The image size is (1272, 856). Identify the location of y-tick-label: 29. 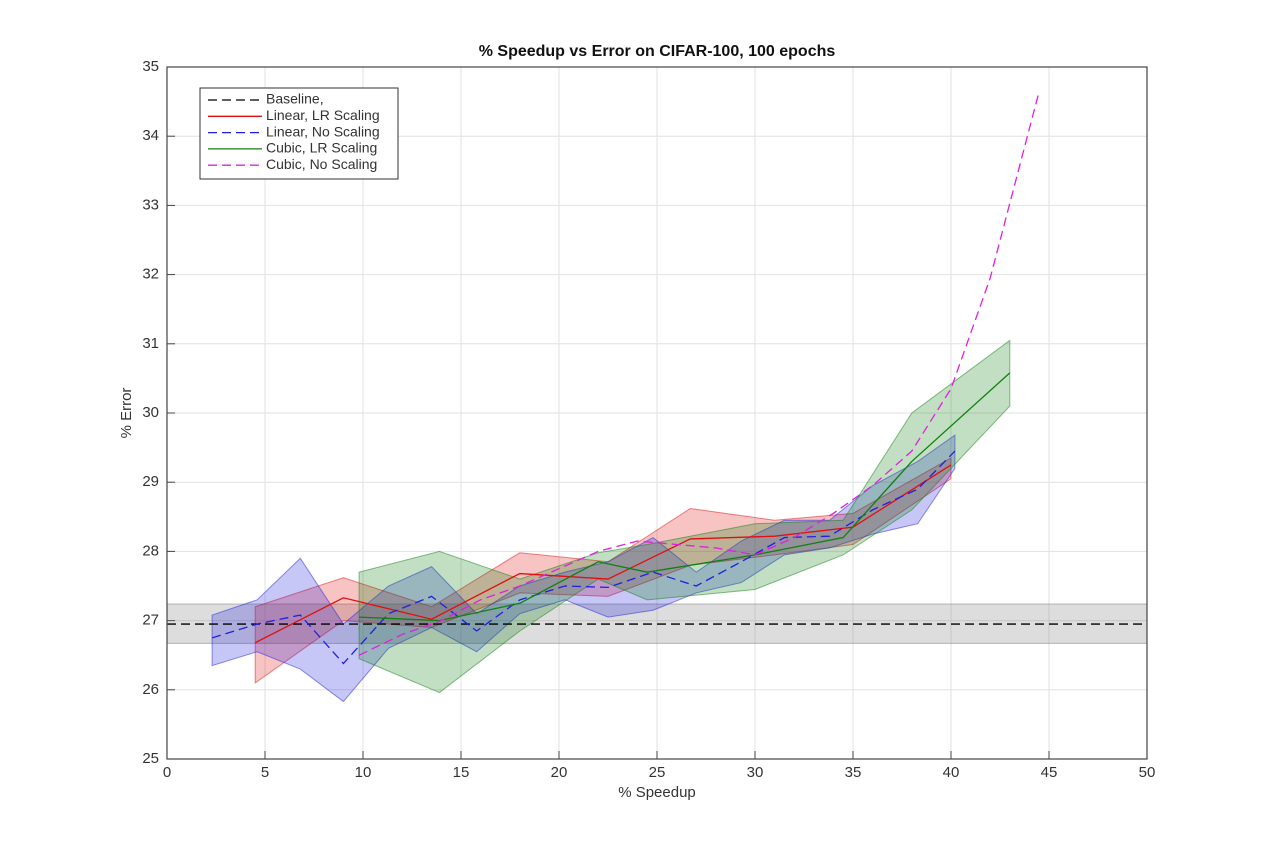
(150, 481).